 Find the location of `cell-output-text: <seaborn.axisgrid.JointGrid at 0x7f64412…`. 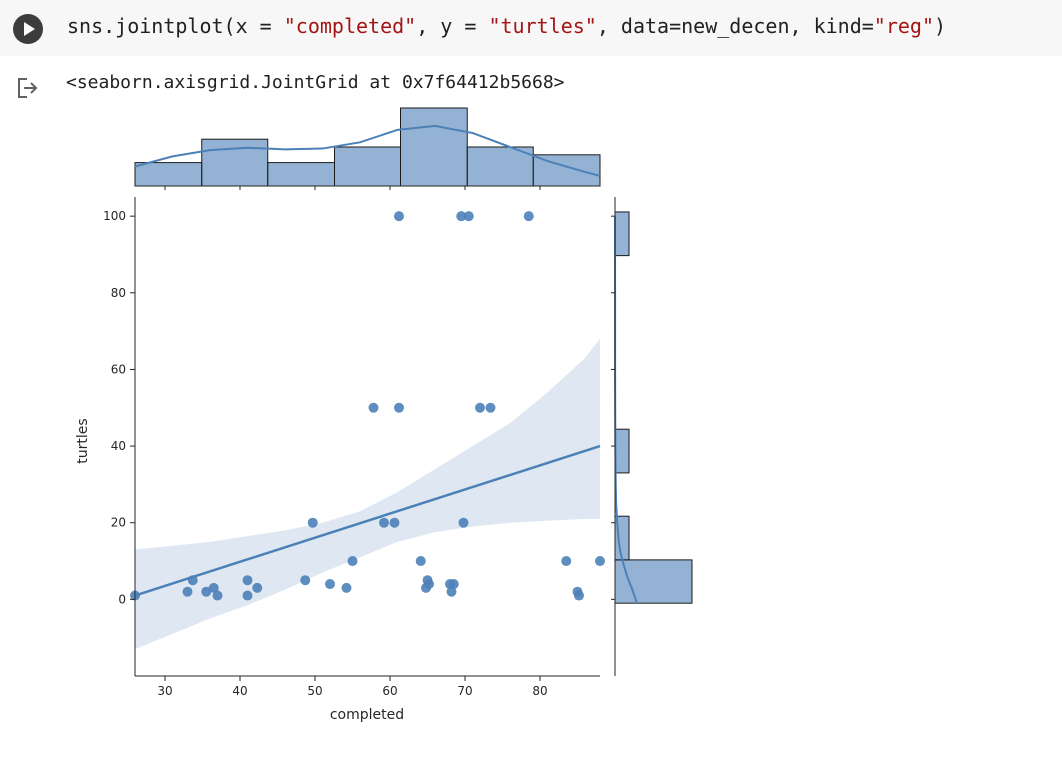

cell-output-text: <seaborn.axisgrid.JointGrid at 0x7f64412… is located at coordinates (315, 82).